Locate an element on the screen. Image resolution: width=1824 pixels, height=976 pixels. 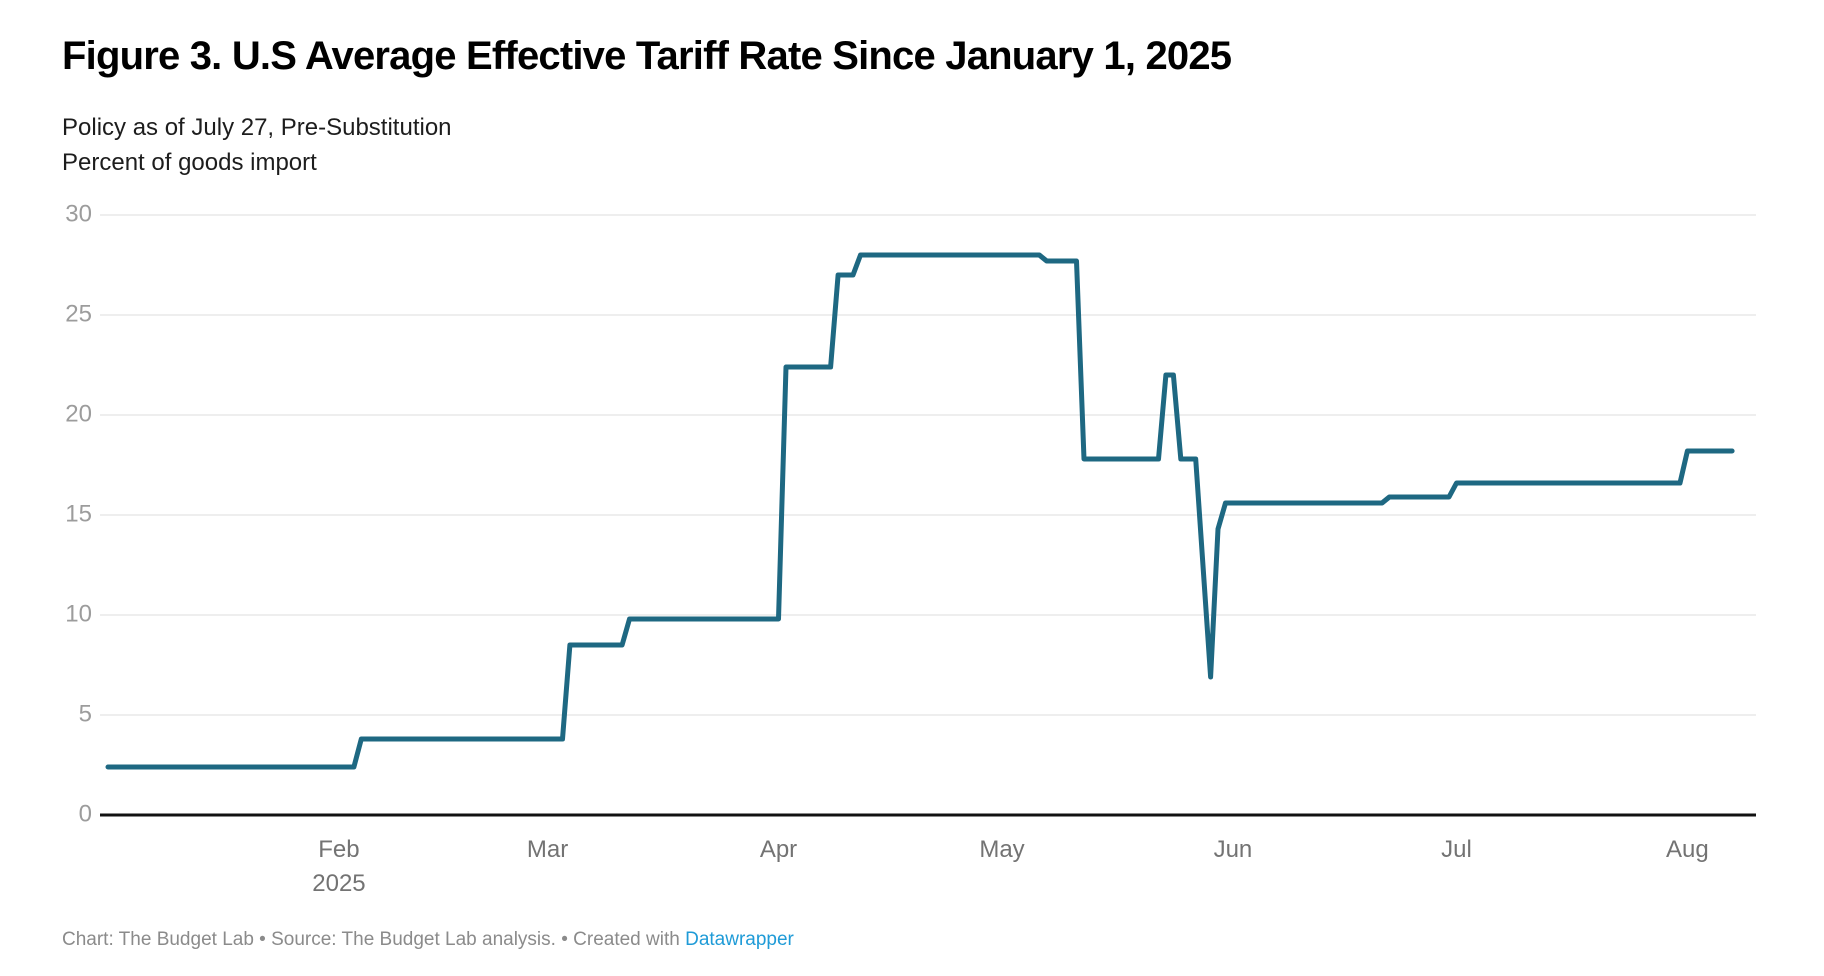
x-axis-month-label-feb: Feb is located at coordinates (339, 849).